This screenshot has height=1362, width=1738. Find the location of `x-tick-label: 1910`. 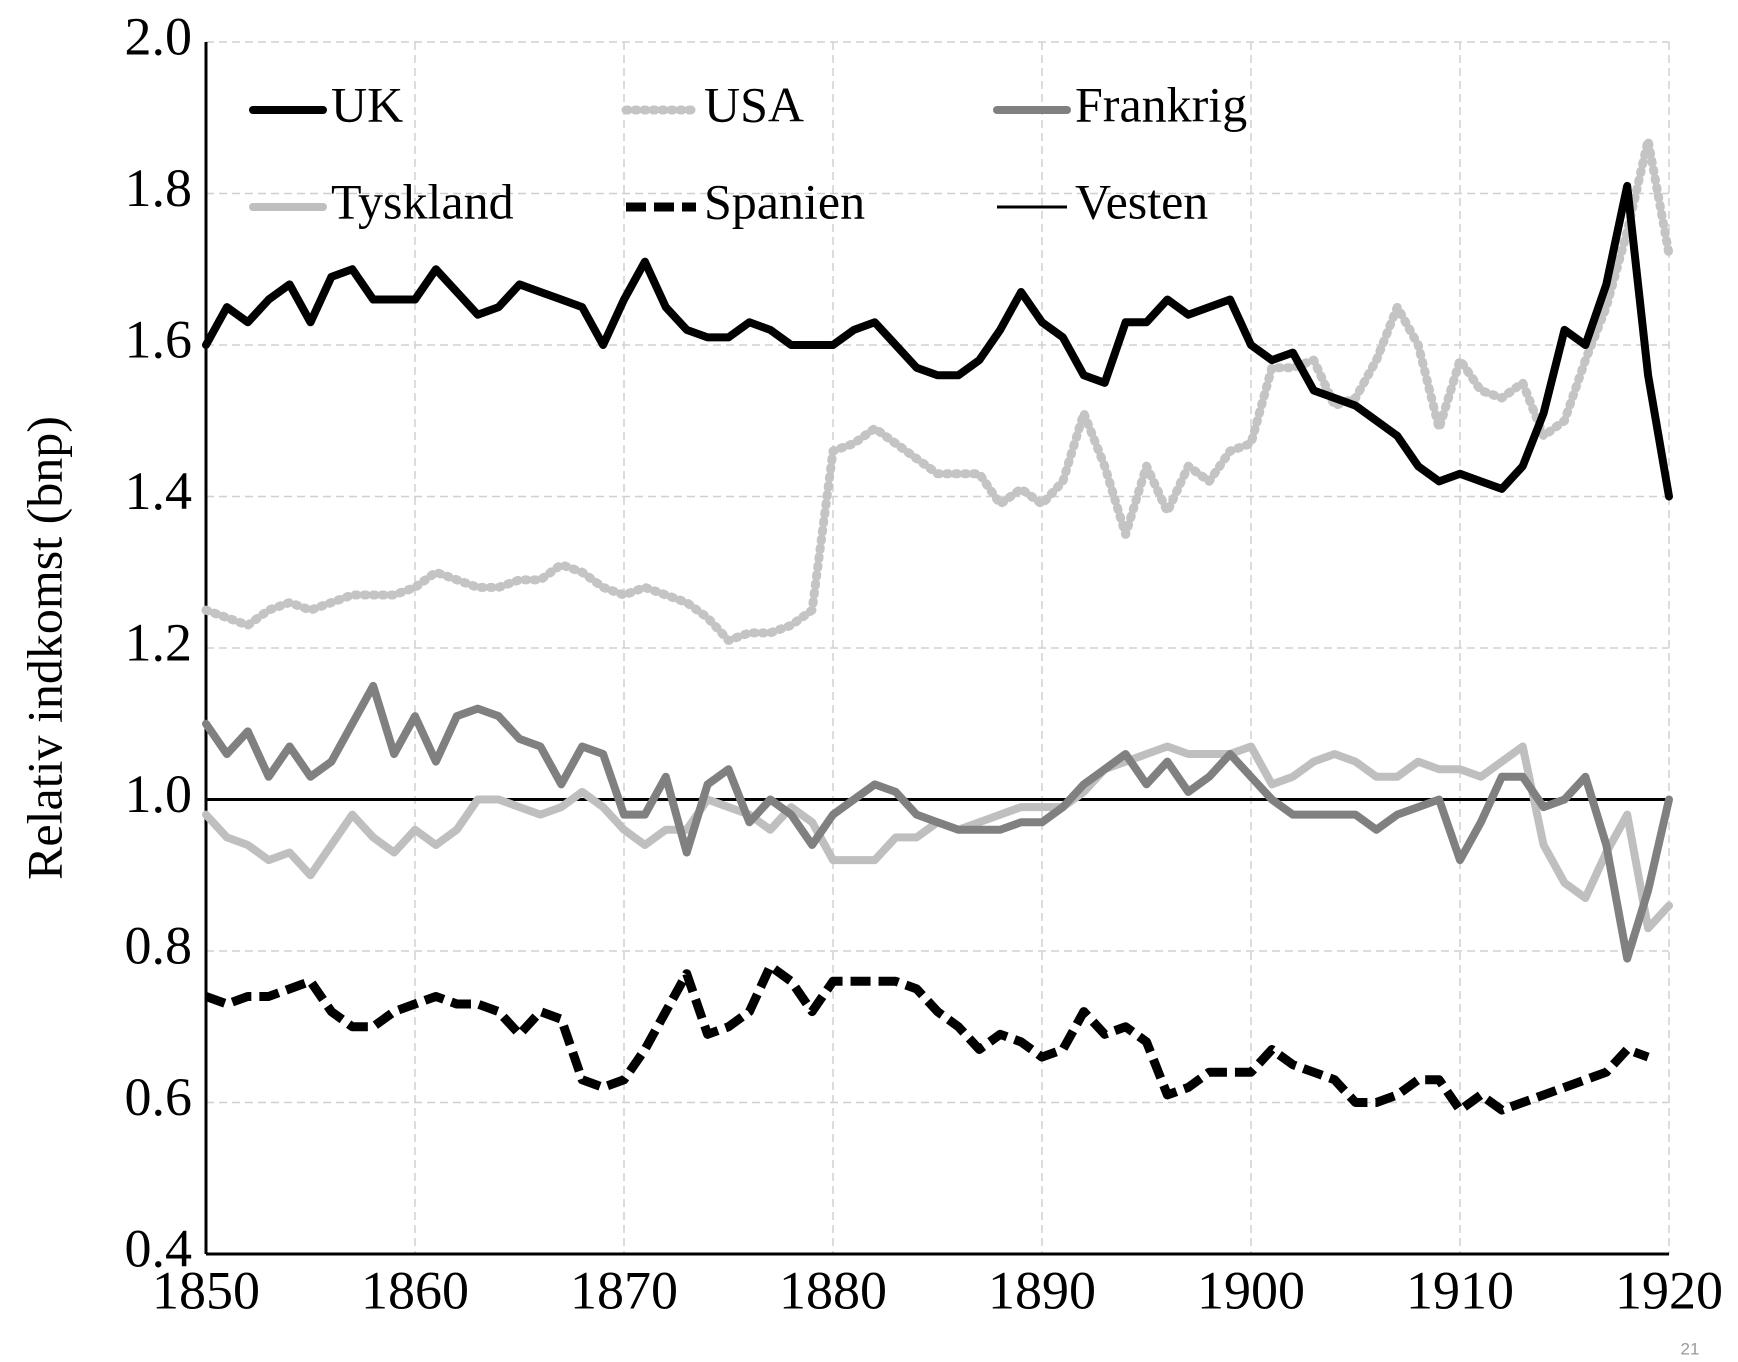

x-tick-label: 1910 is located at coordinates (1460, 1290).